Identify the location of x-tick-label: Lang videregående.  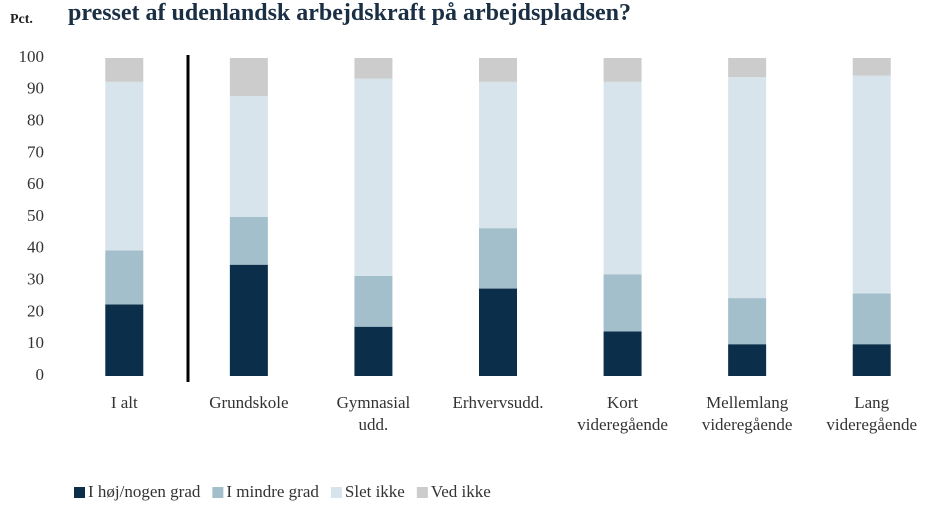
(871, 413).